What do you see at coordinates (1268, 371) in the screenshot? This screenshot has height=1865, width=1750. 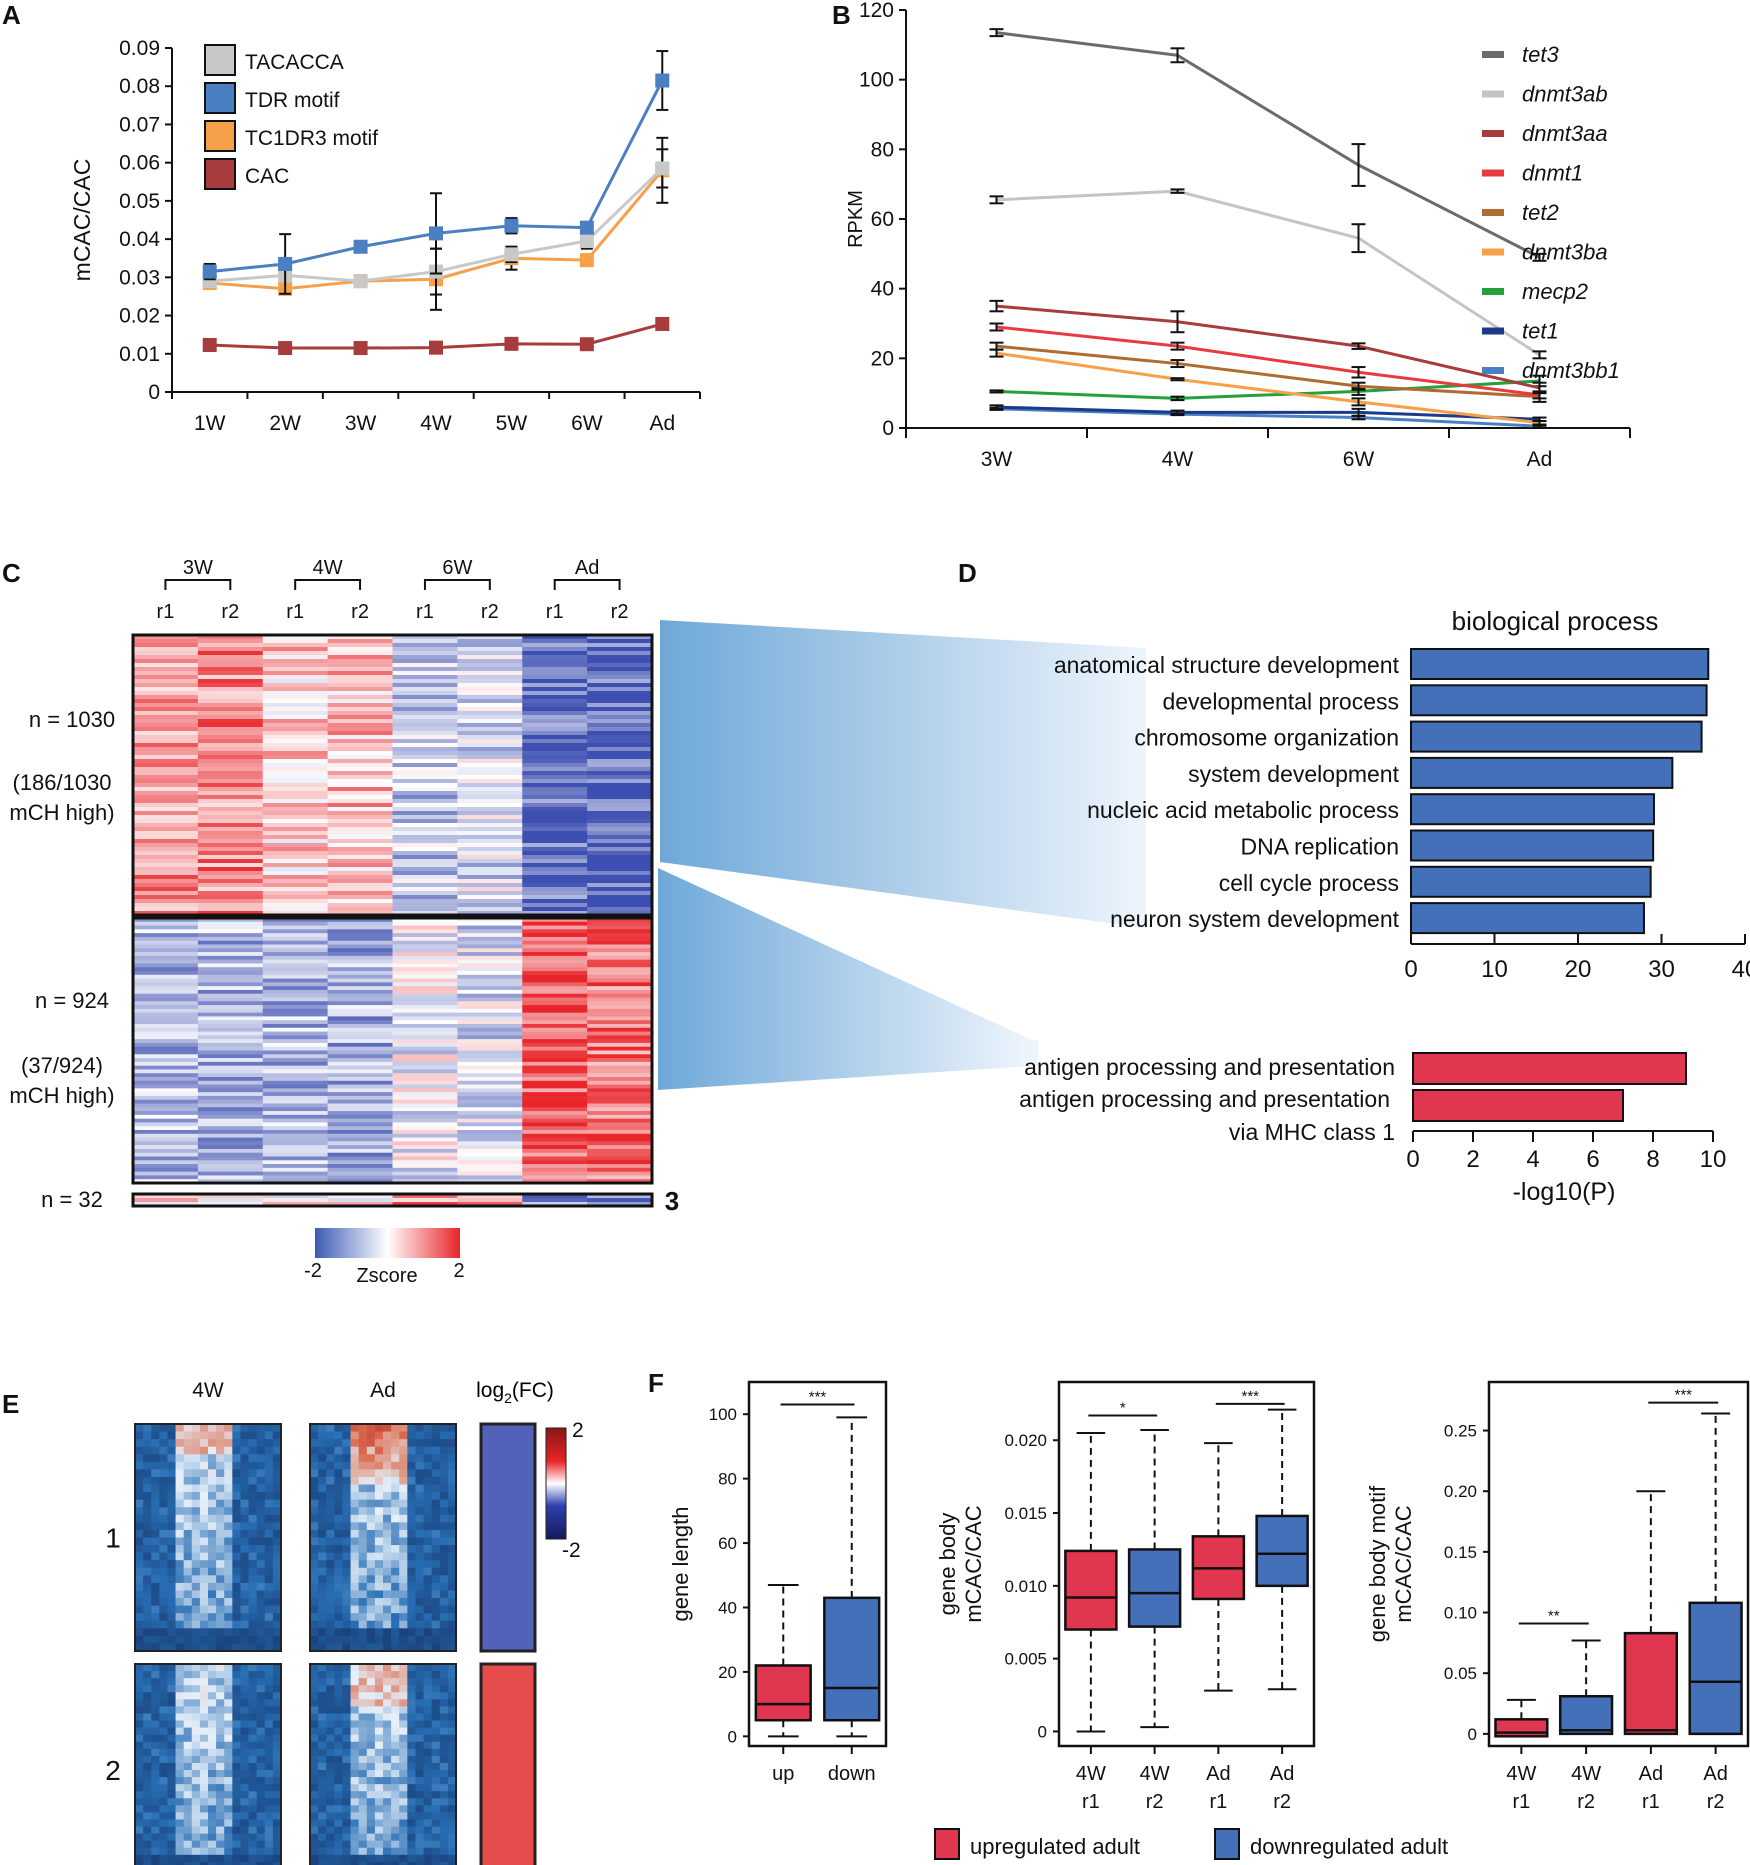 I see `series-line-tet2` at bounding box center [1268, 371].